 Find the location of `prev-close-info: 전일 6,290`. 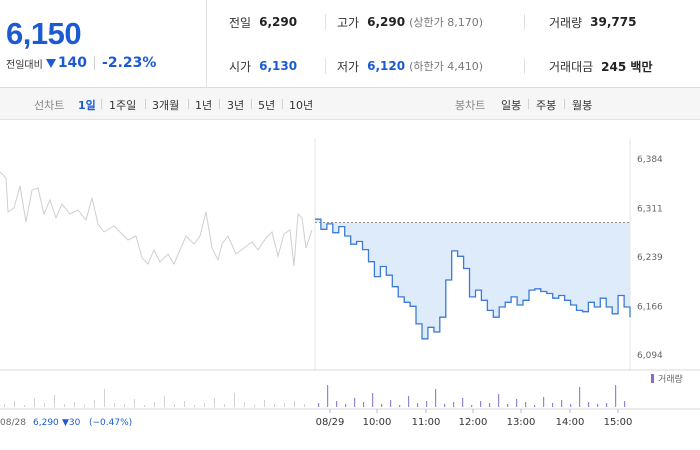

prev-close-info: 전일 6,290 is located at coordinates (263, 22).